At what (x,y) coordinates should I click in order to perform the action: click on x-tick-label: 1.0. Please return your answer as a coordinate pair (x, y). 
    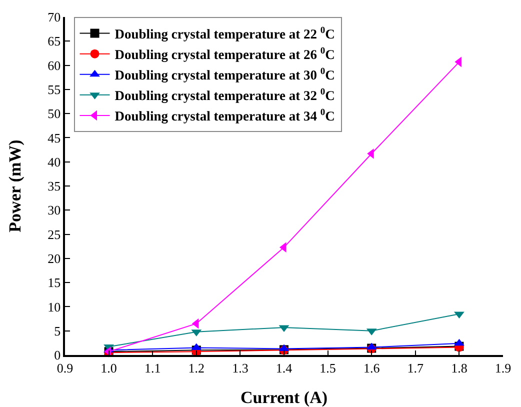
    Looking at the image, I should click on (108, 368).